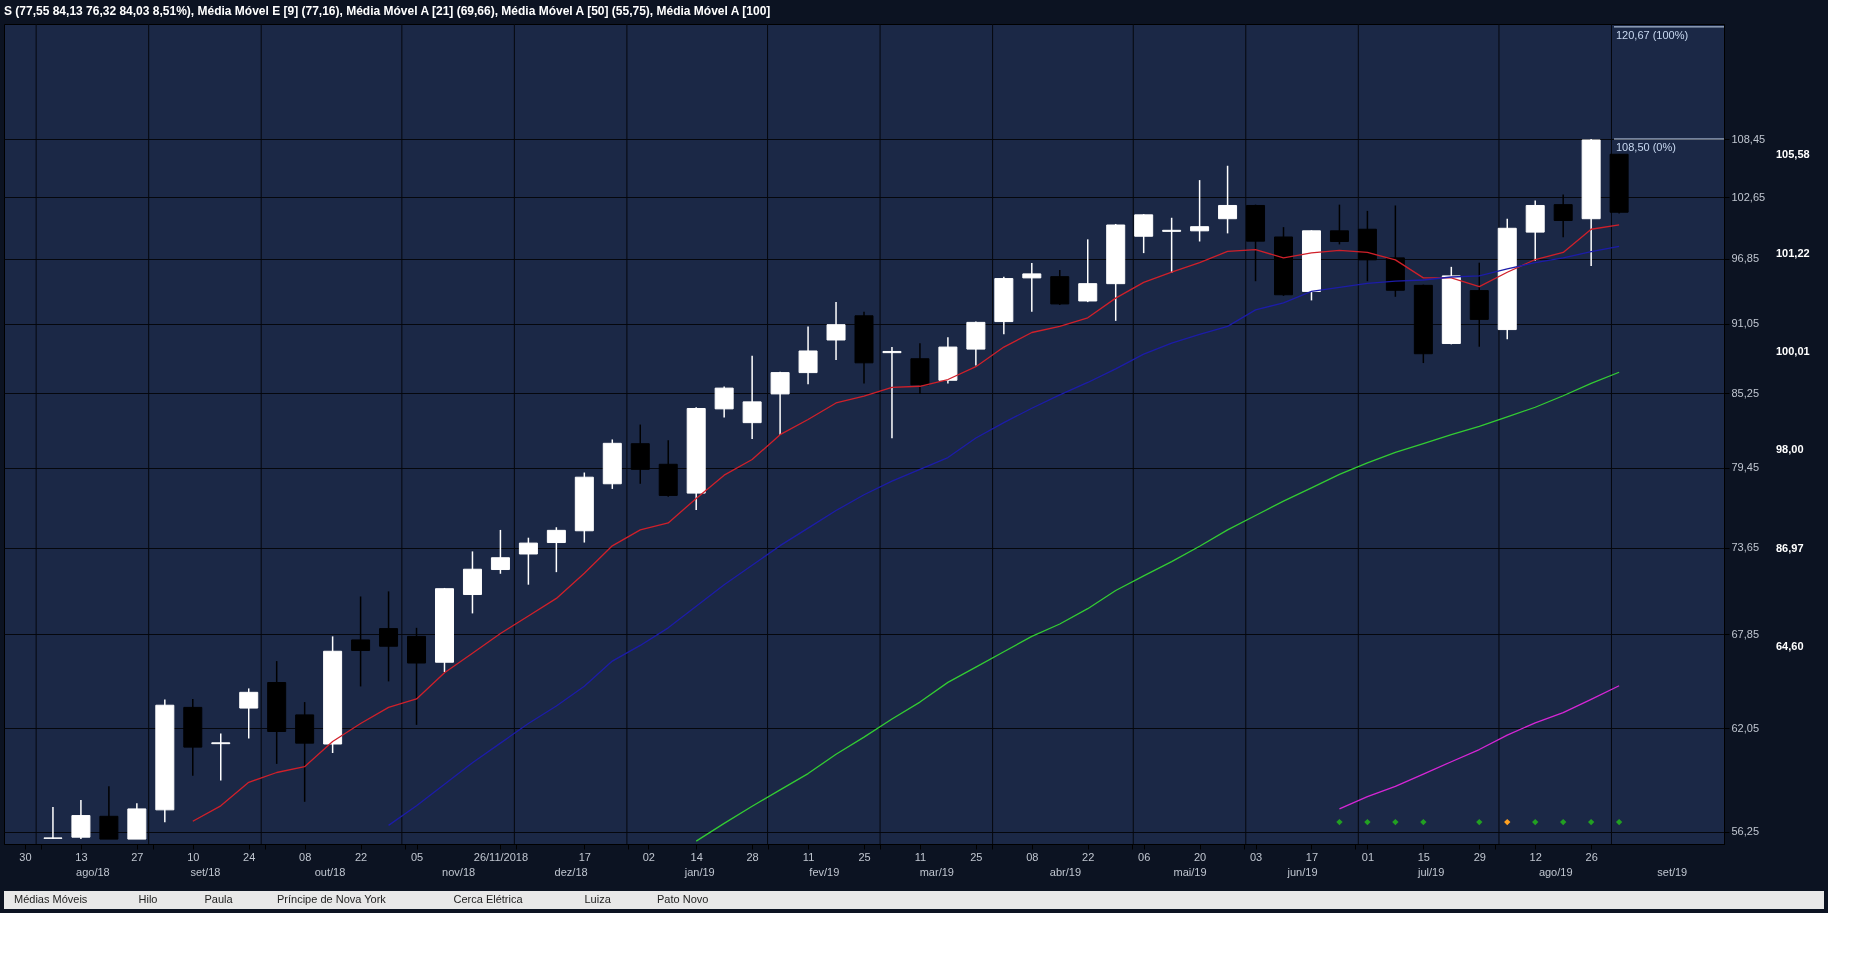 The width and height of the screenshot is (1870, 963). What do you see at coordinates (1745, 727) in the screenshot?
I see `y-tick-label: 62,05` at bounding box center [1745, 727].